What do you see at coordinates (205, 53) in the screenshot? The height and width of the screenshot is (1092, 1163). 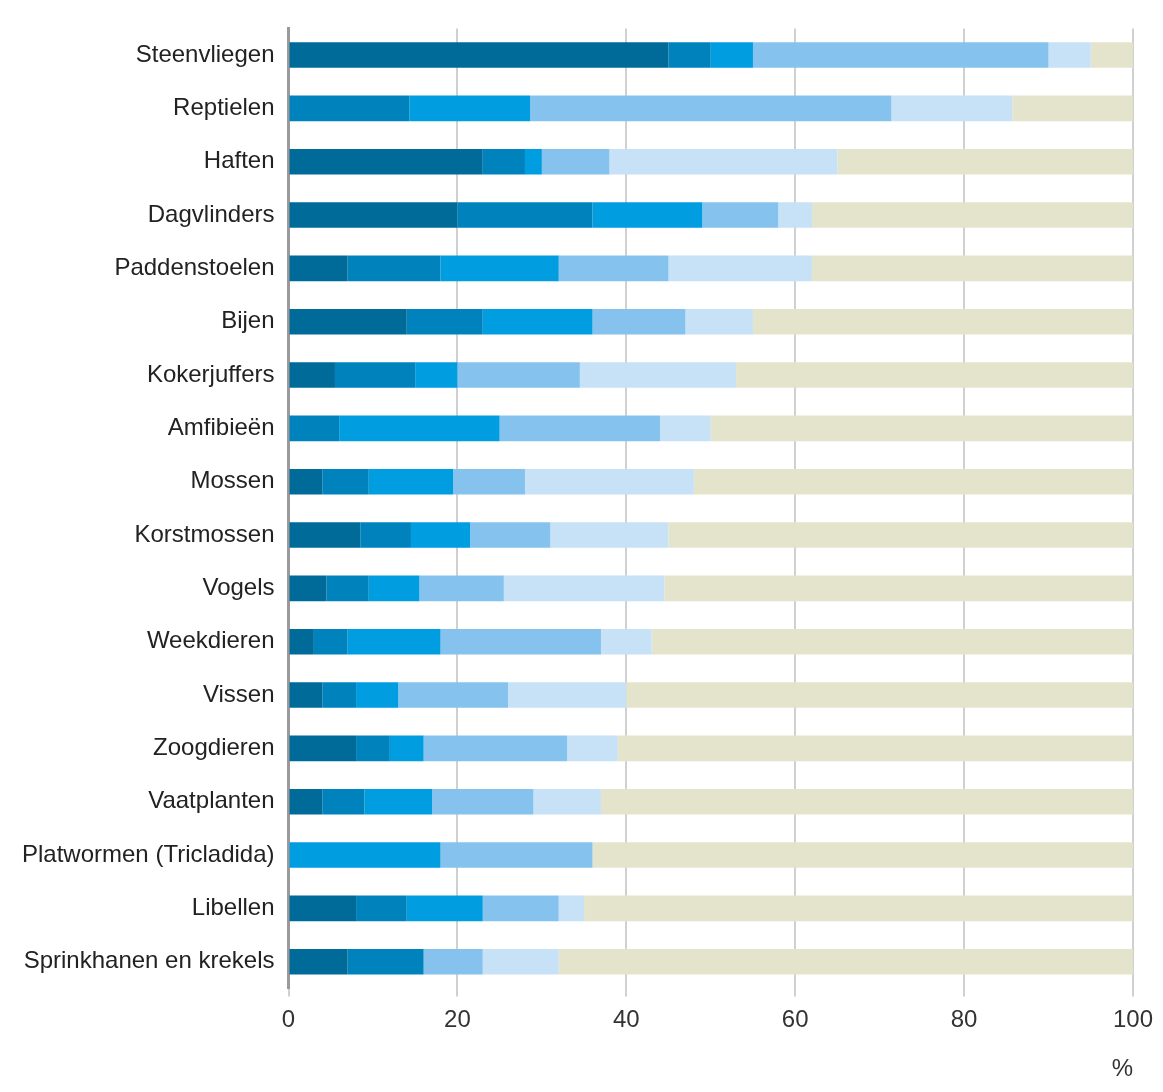 I see `y-tick-label: Steenvliegen` at bounding box center [205, 53].